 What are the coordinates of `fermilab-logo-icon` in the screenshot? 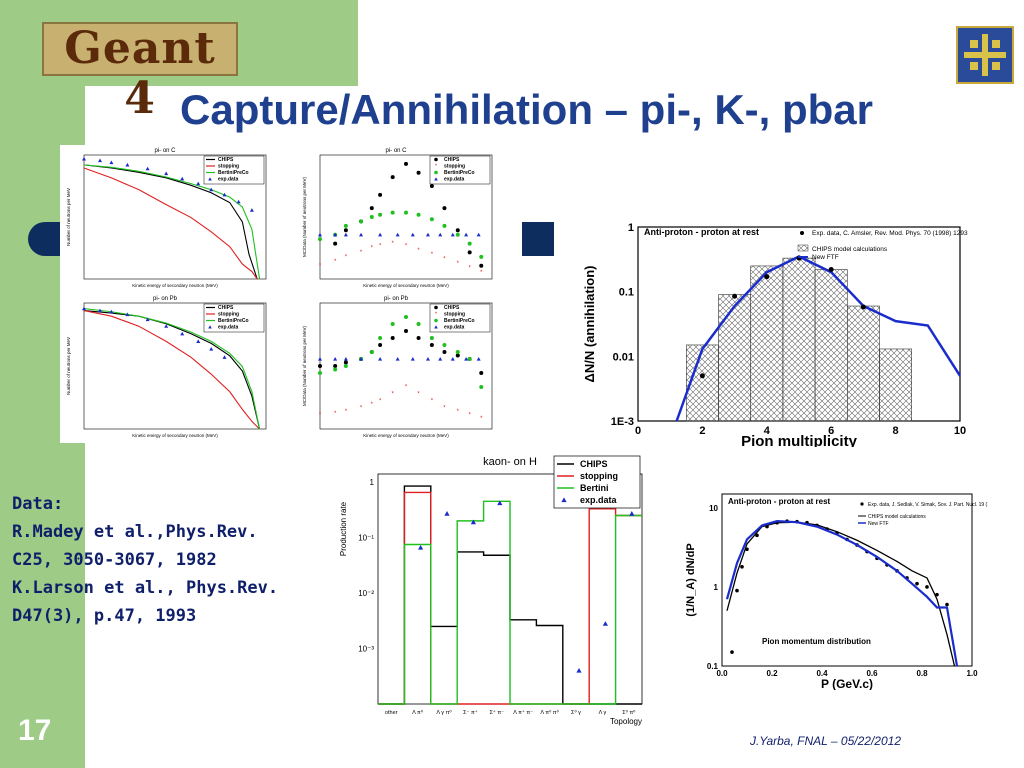 It's located at (985, 55).